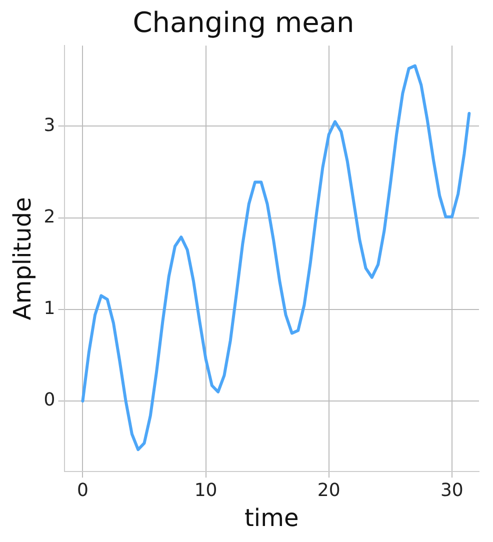 The image size is (493, 542). What do you see at coordinates (50, 125) in the screenshot?
I see `y-tick-label: 3` at bounding box center [50, 125].